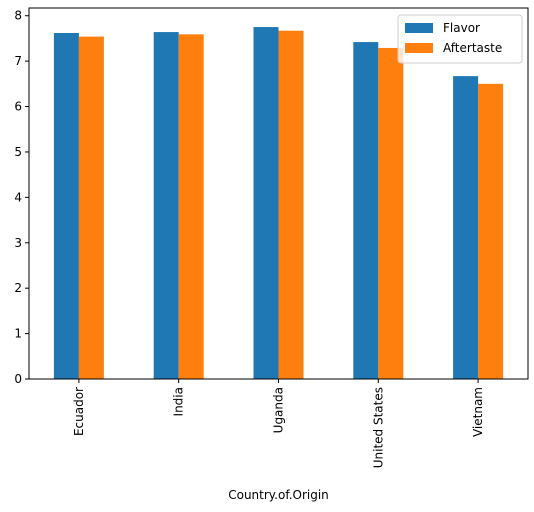 The height and width of the screenshot is (512, 534). Describe the element at coordinates (266, 203) in the screenshot. I see `bar-flavor-uganda` at that location.